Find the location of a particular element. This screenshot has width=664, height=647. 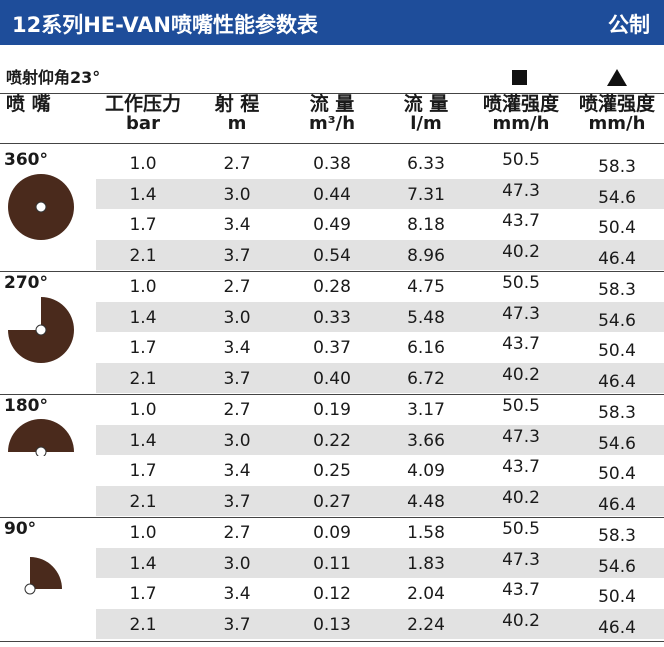

angle-label: 喷射仰角23° is located at coordinates (53, 77).